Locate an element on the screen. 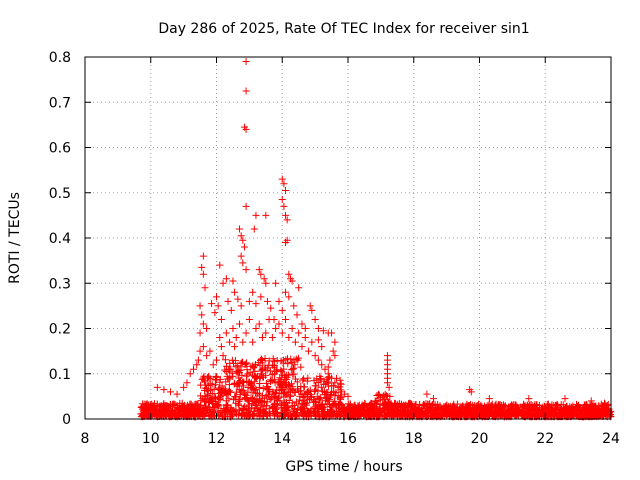  x-tick-label: 20 is located at coordinates (480, 439).